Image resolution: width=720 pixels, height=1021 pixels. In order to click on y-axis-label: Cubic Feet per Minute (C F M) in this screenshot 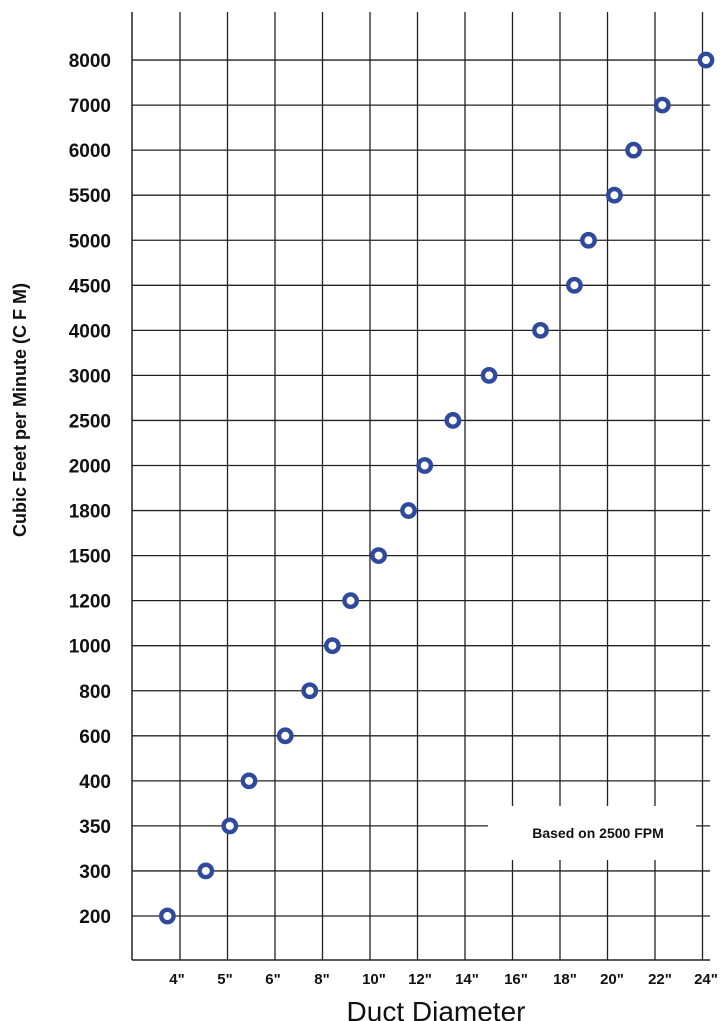, I will do `click(20, 410)`.